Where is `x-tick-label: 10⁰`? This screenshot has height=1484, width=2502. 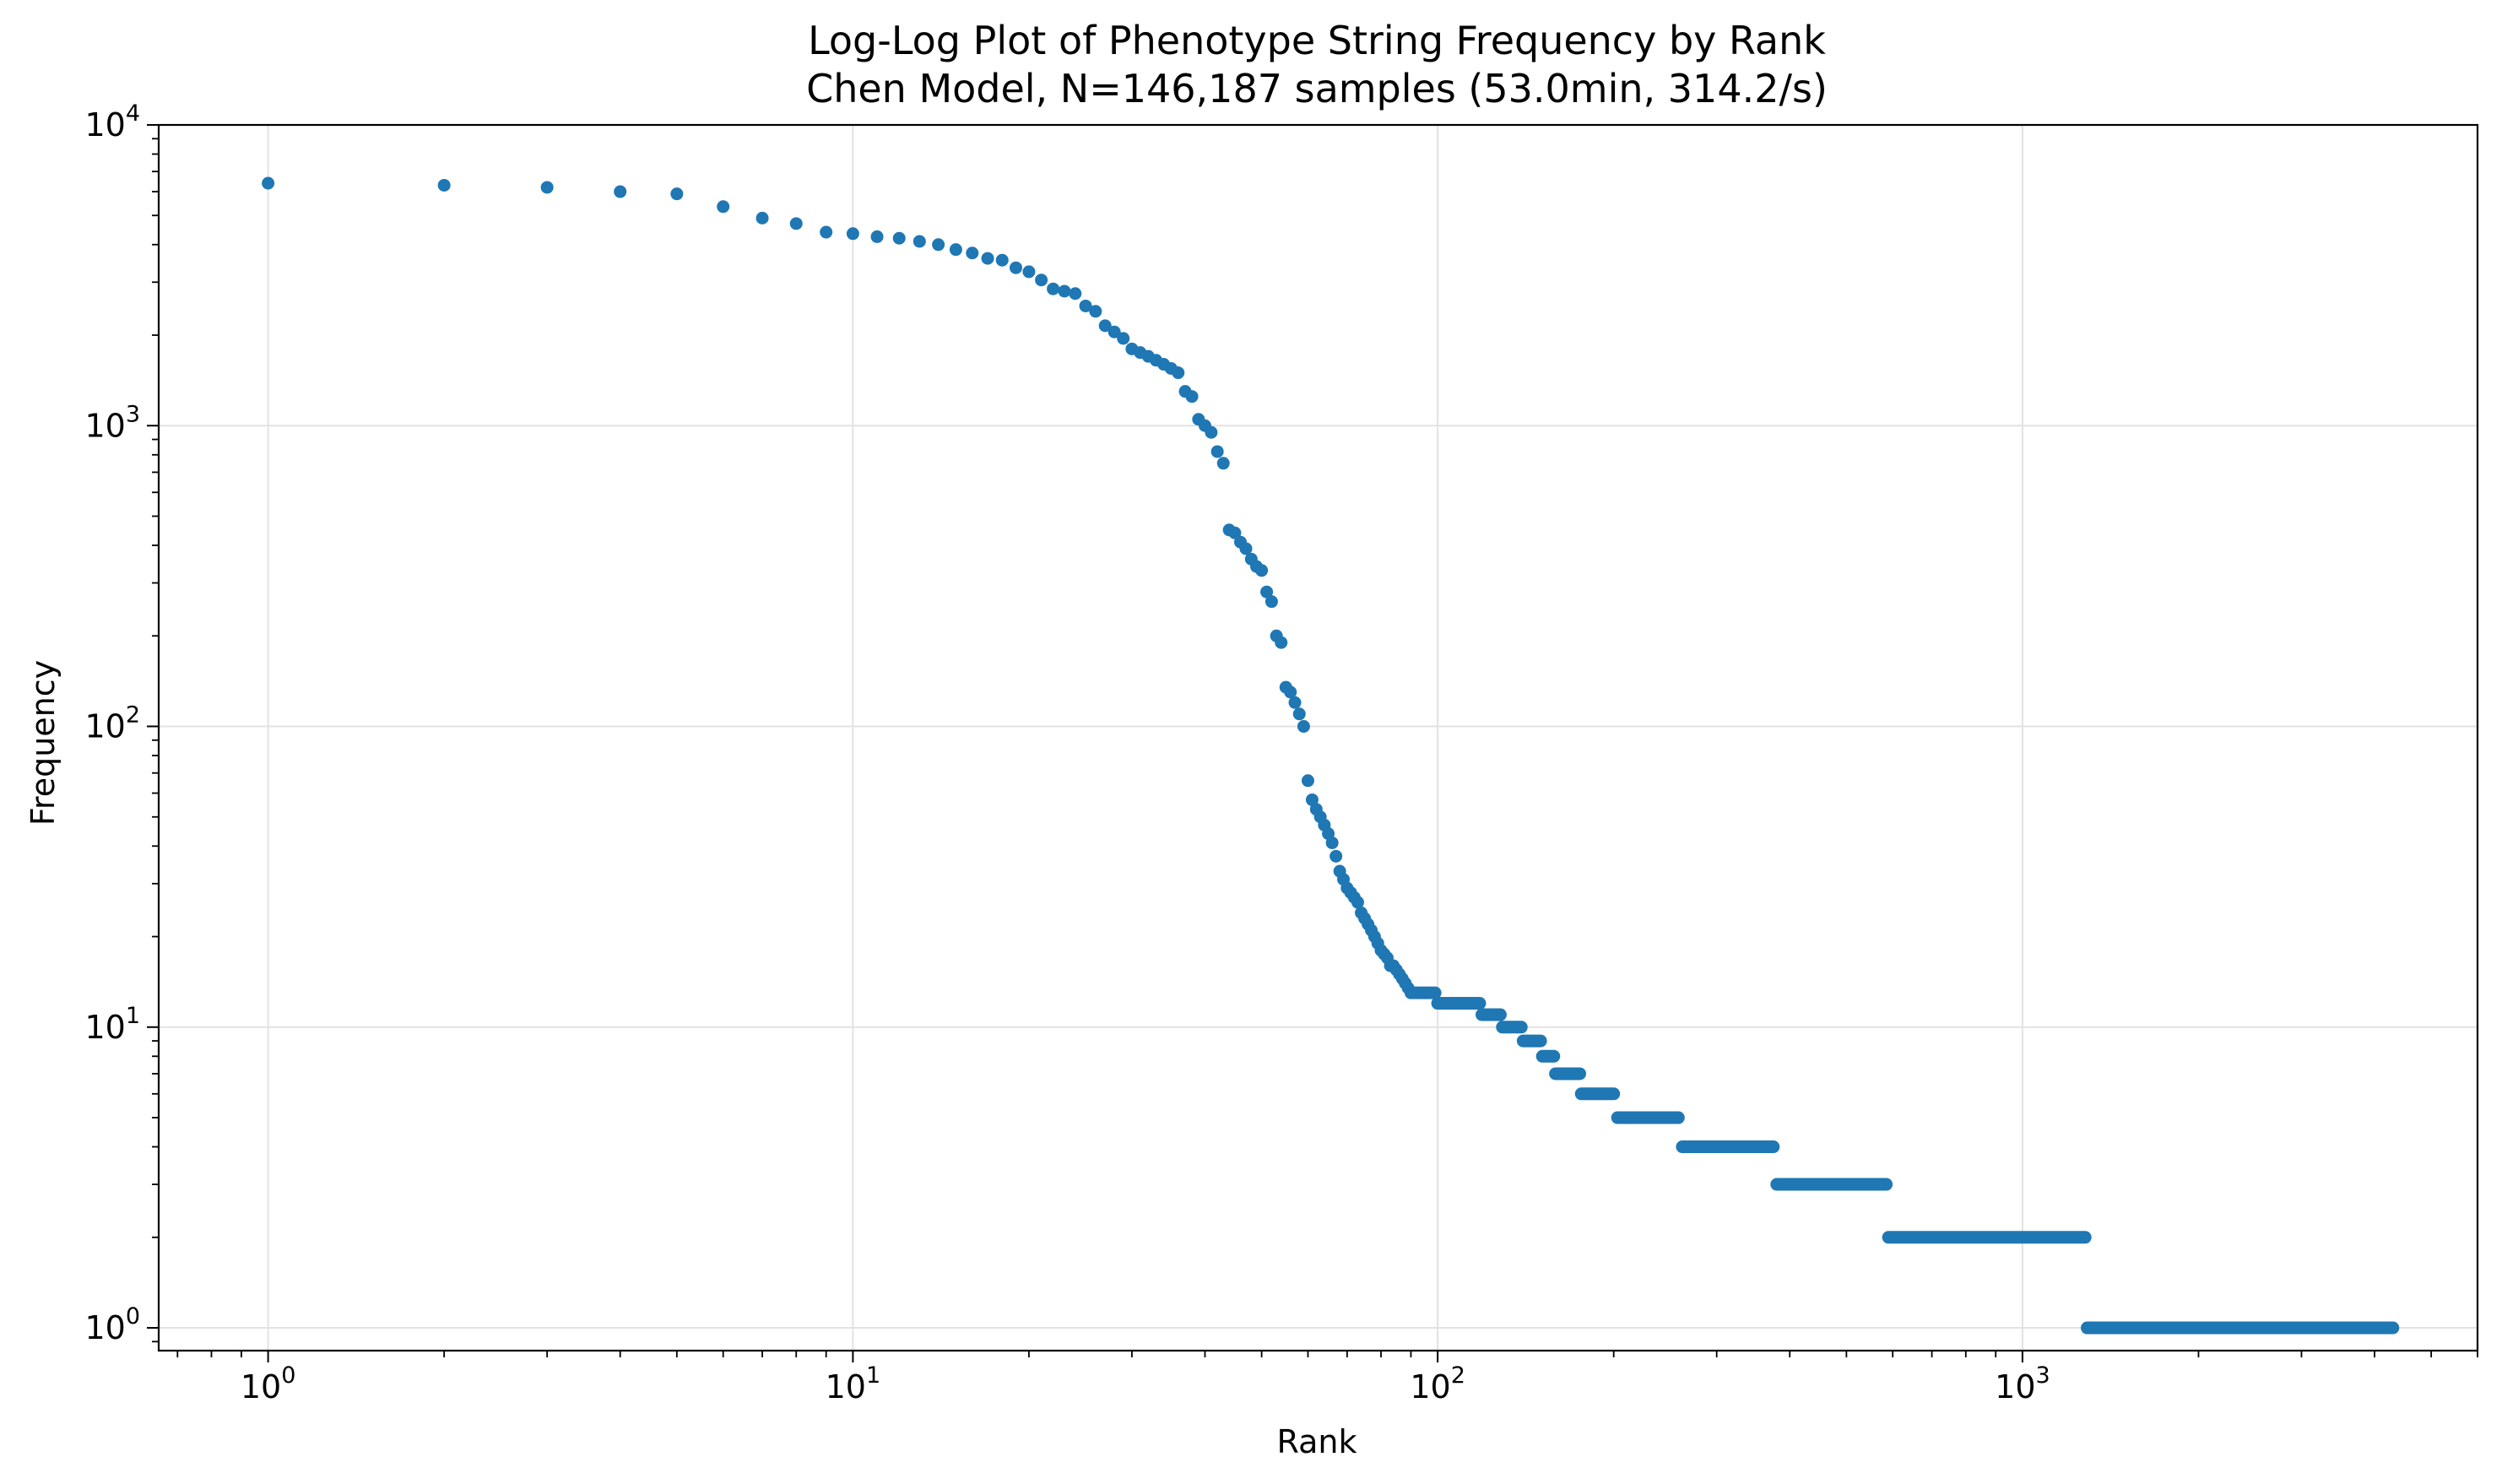
x-tick-label: 10⁰ is located at coordinates (268, 1383).